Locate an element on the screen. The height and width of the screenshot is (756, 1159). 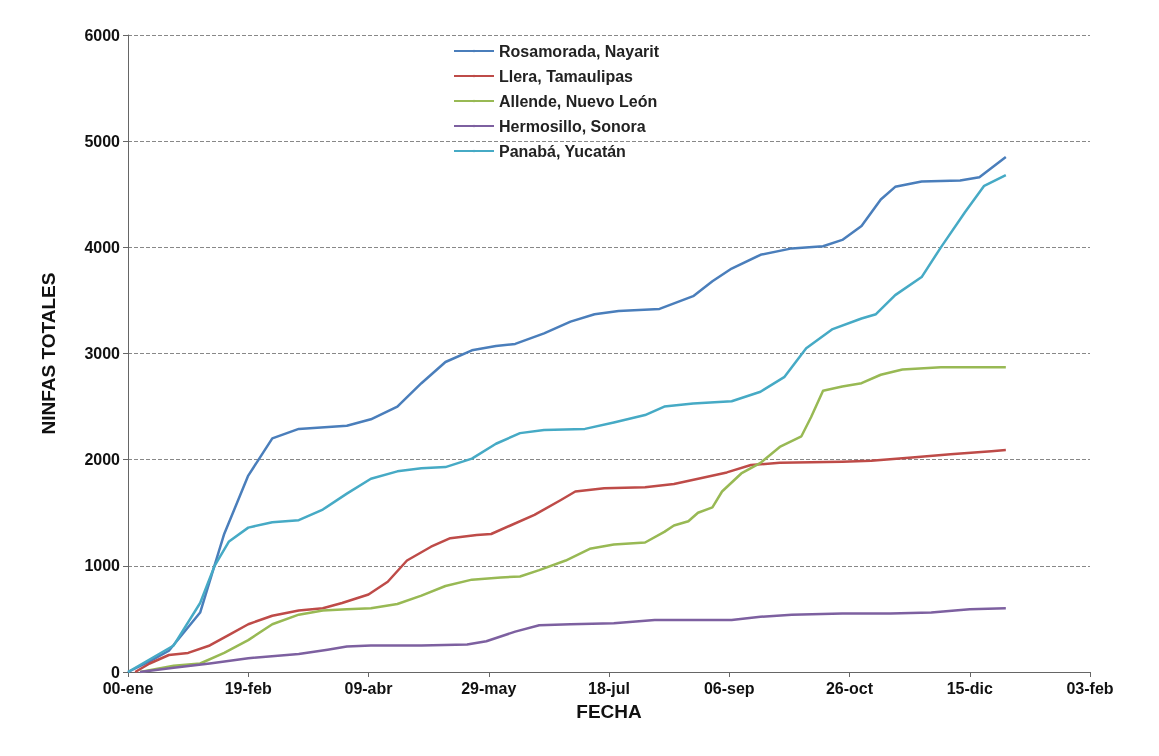
legend-label: Hermosillo, Sonora is located at coordinates (572, 126).